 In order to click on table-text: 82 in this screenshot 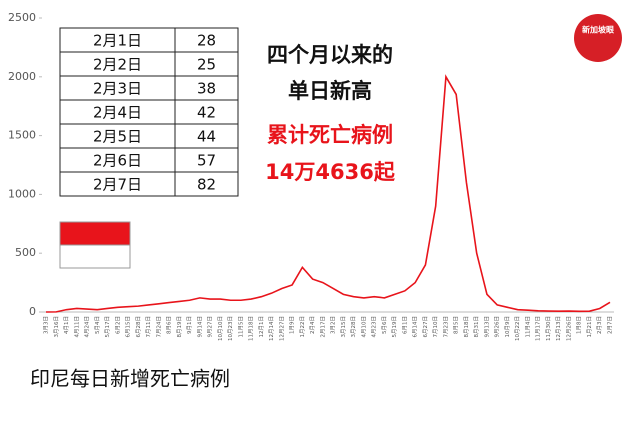, I will do `click(206, 185)`.